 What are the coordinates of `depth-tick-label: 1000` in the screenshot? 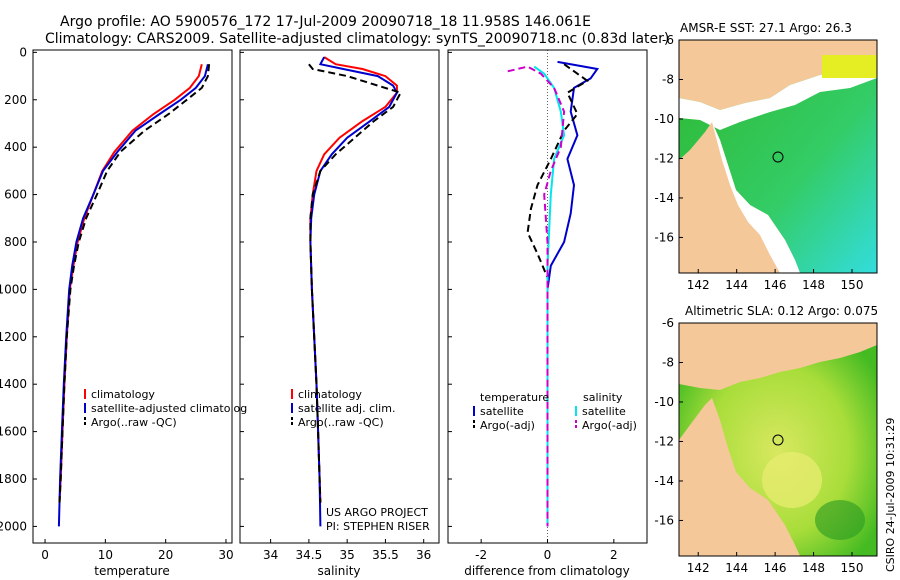 It's located at (13, 289).